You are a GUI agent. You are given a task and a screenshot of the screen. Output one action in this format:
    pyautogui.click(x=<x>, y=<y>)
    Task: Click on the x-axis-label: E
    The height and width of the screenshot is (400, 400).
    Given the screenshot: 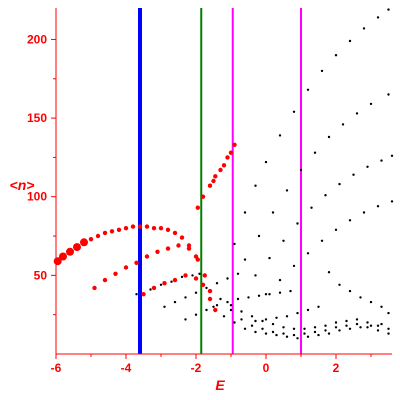 What is the action you would take?
    pyautogui.click(x=220, y=385)
    